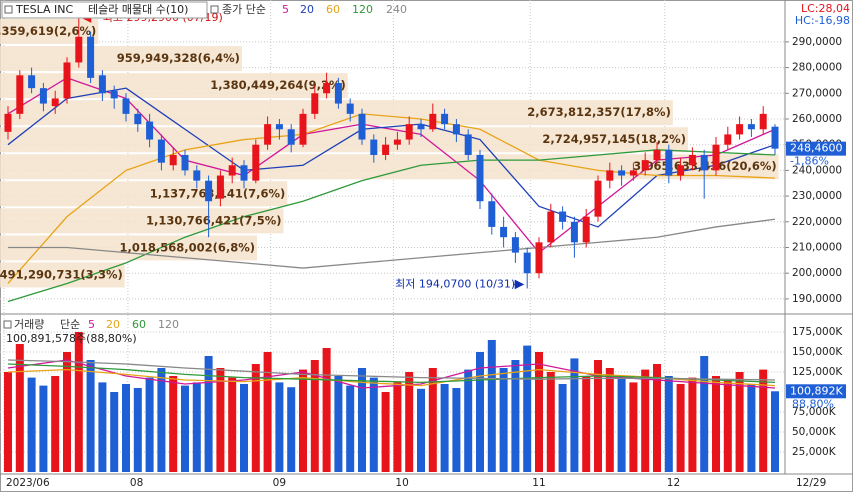 This screenshot has height=492, width=853. Describe the element at coordinates (816, 148) in the screenshot. I see `price-tag` at that location.